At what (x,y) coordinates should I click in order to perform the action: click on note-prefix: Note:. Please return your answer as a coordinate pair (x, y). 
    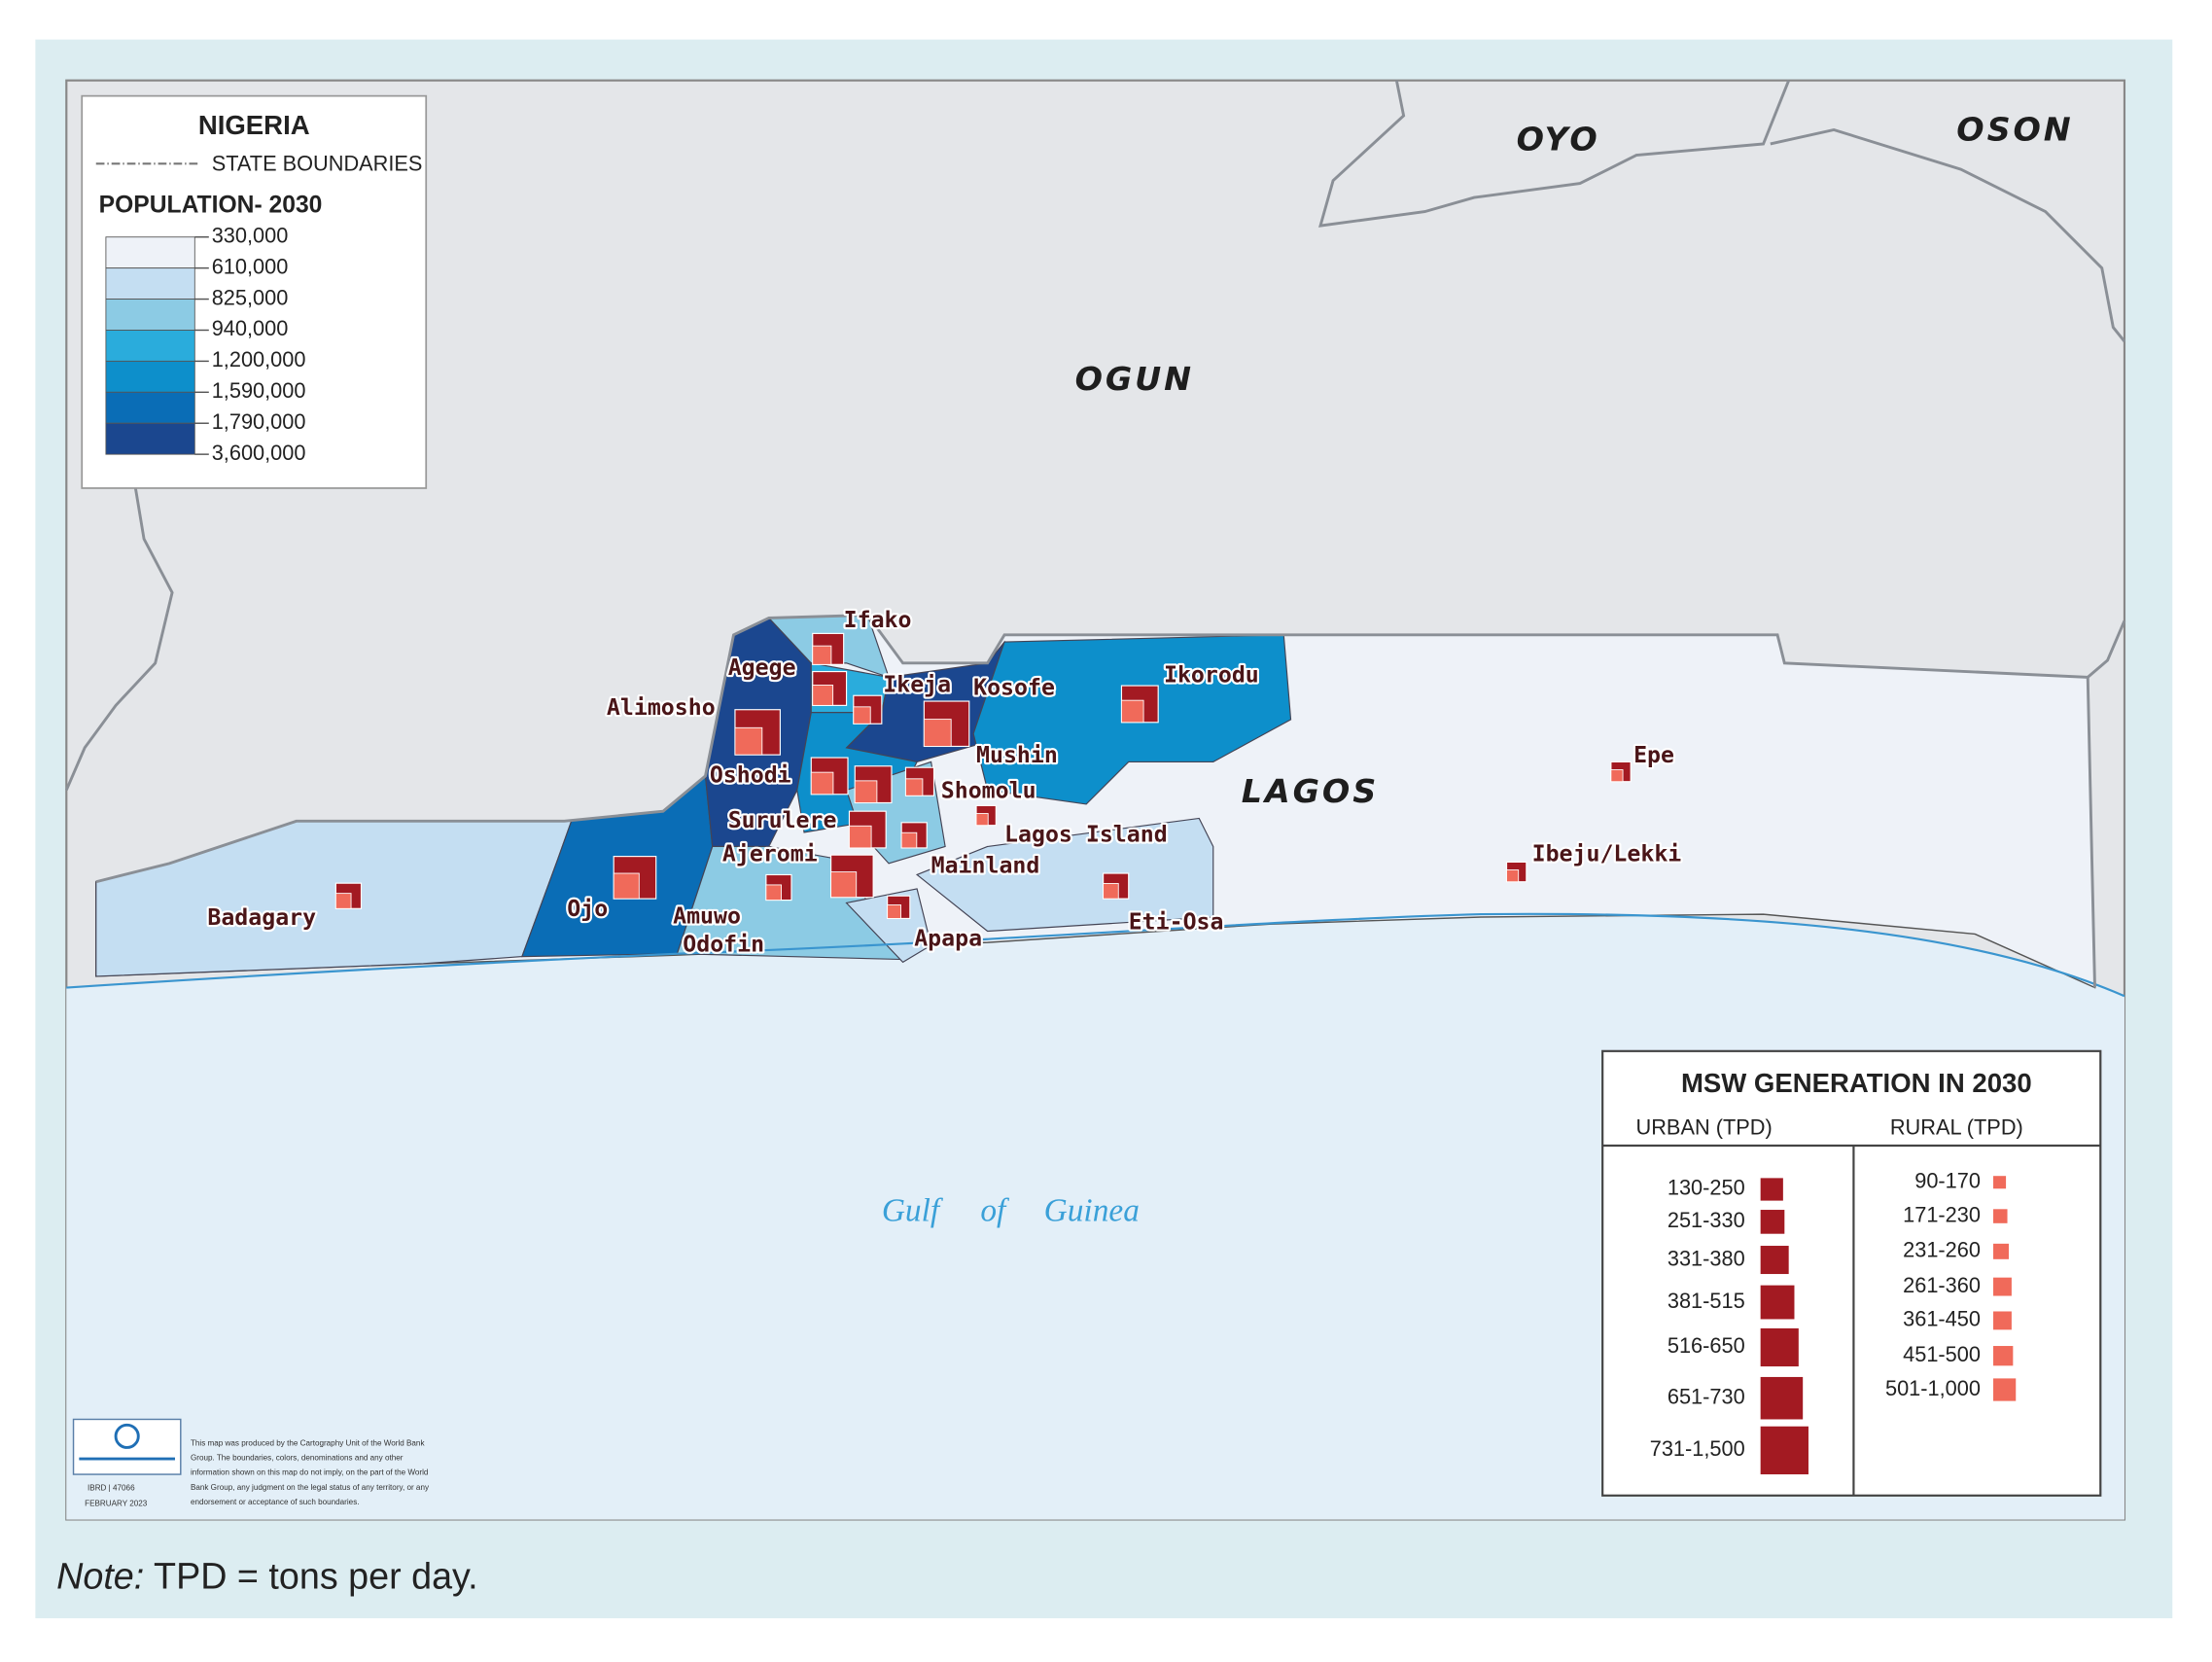
    Looking at the image, I should click on (100, 1575).